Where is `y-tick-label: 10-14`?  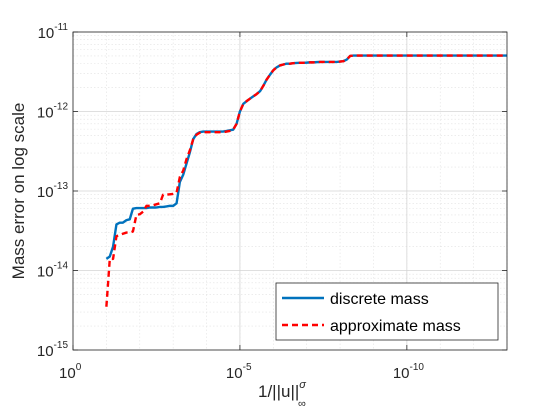 y-tick-label: 10-14 is located at coordinates (53, 271).